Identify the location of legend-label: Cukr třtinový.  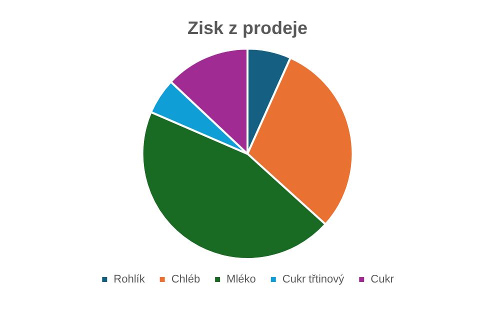
(313, 280).